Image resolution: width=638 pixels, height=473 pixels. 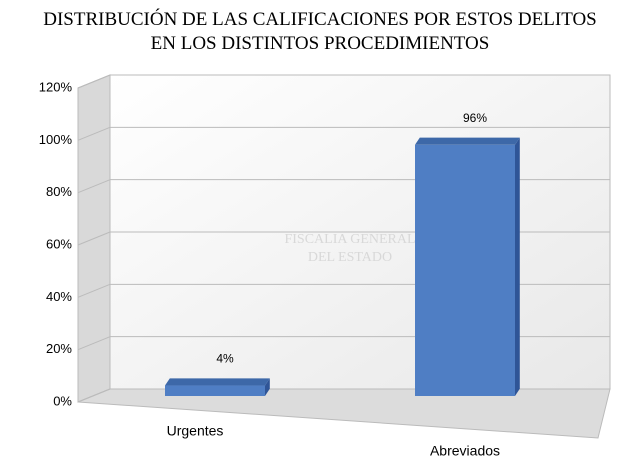 I want to click on watermark: FISCALIA GENERAL, so click(x=349, y=239).